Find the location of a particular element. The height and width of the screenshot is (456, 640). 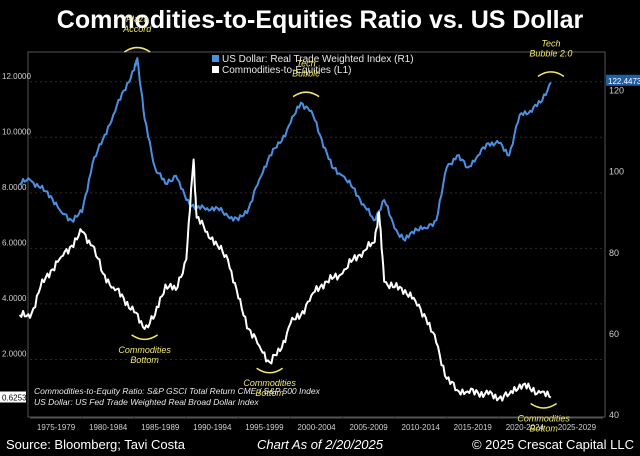

x-tick-label: 2015-2019 is located at coordinates (473, 427).